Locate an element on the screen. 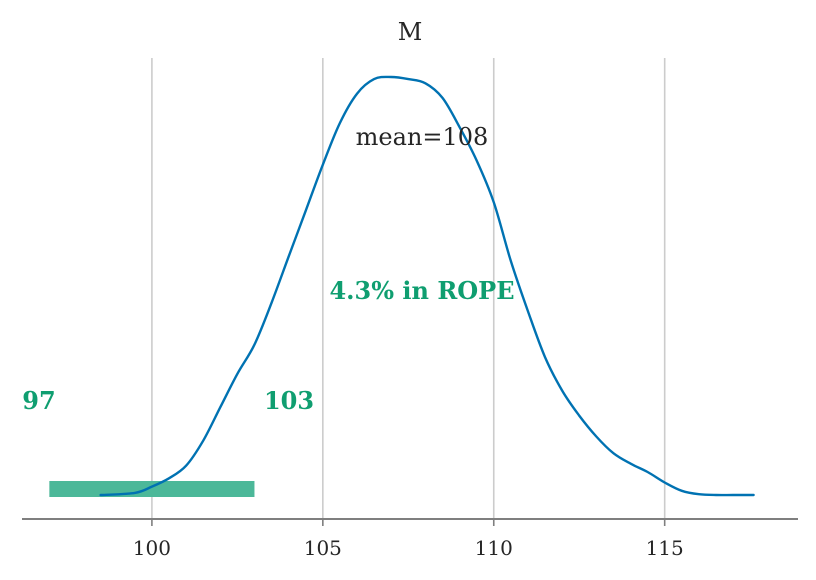  x-axis-ticks: 100 105 110 115 is located at coordinates (408, 539).